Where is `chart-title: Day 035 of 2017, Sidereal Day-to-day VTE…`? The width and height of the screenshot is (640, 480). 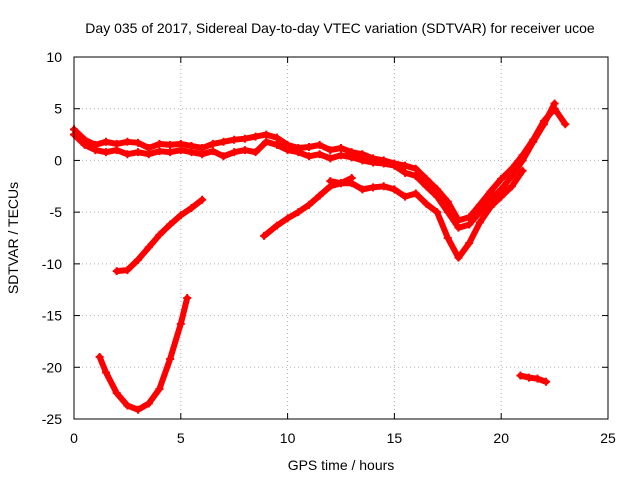 chart-title: Day 035 of 2017, Sidereal Day-to-day VTE… is located at coordinates (340, 28).